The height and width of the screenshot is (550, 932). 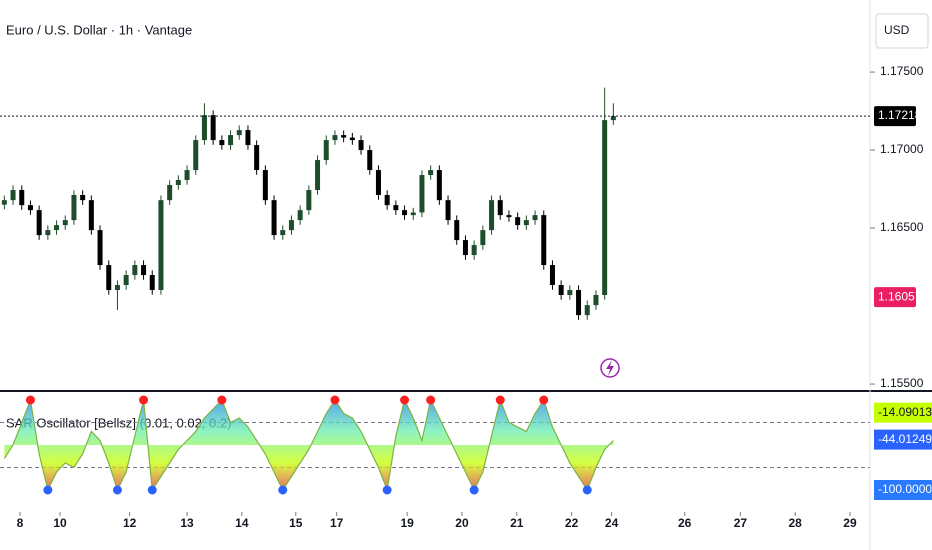 What do you see at coordinates (796, 523) in the screenshot?
I see `x-tick-label: 28` at bounding box center [796, 523].